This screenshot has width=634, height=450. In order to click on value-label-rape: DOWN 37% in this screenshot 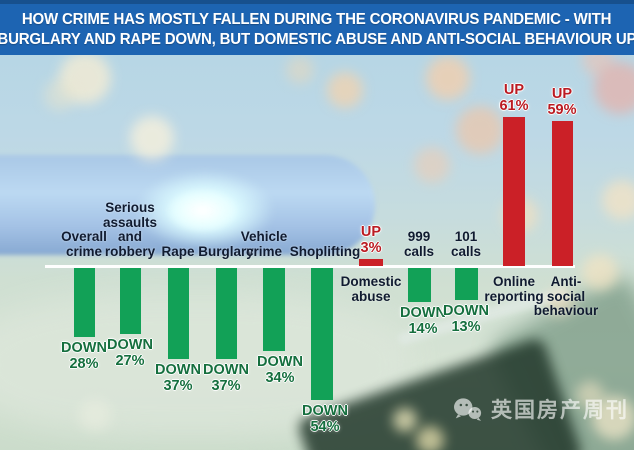, I will do `click(178, 378)`.